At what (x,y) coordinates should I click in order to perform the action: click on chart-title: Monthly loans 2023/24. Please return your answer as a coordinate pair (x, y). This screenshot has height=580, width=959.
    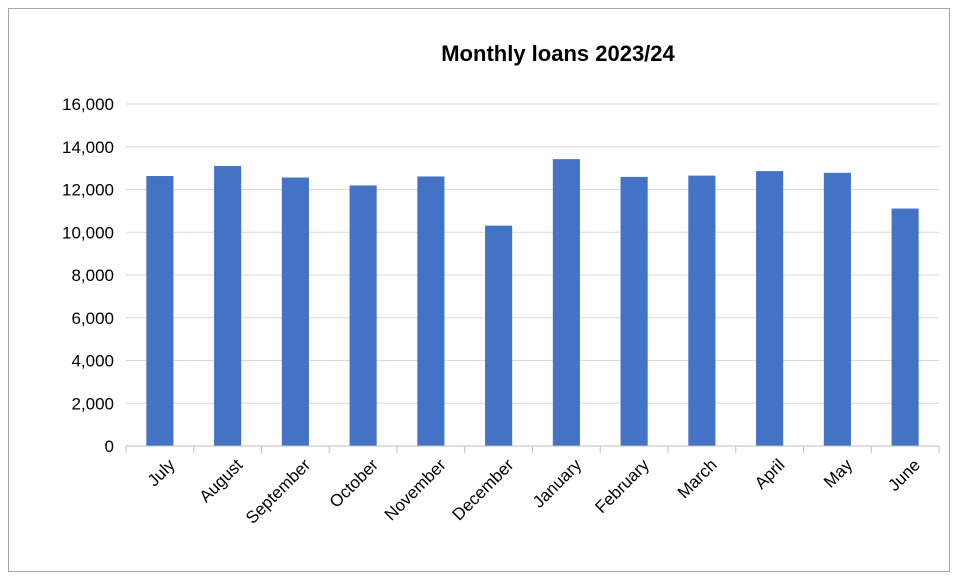
    Looking at the image, I should click on (558, 53).